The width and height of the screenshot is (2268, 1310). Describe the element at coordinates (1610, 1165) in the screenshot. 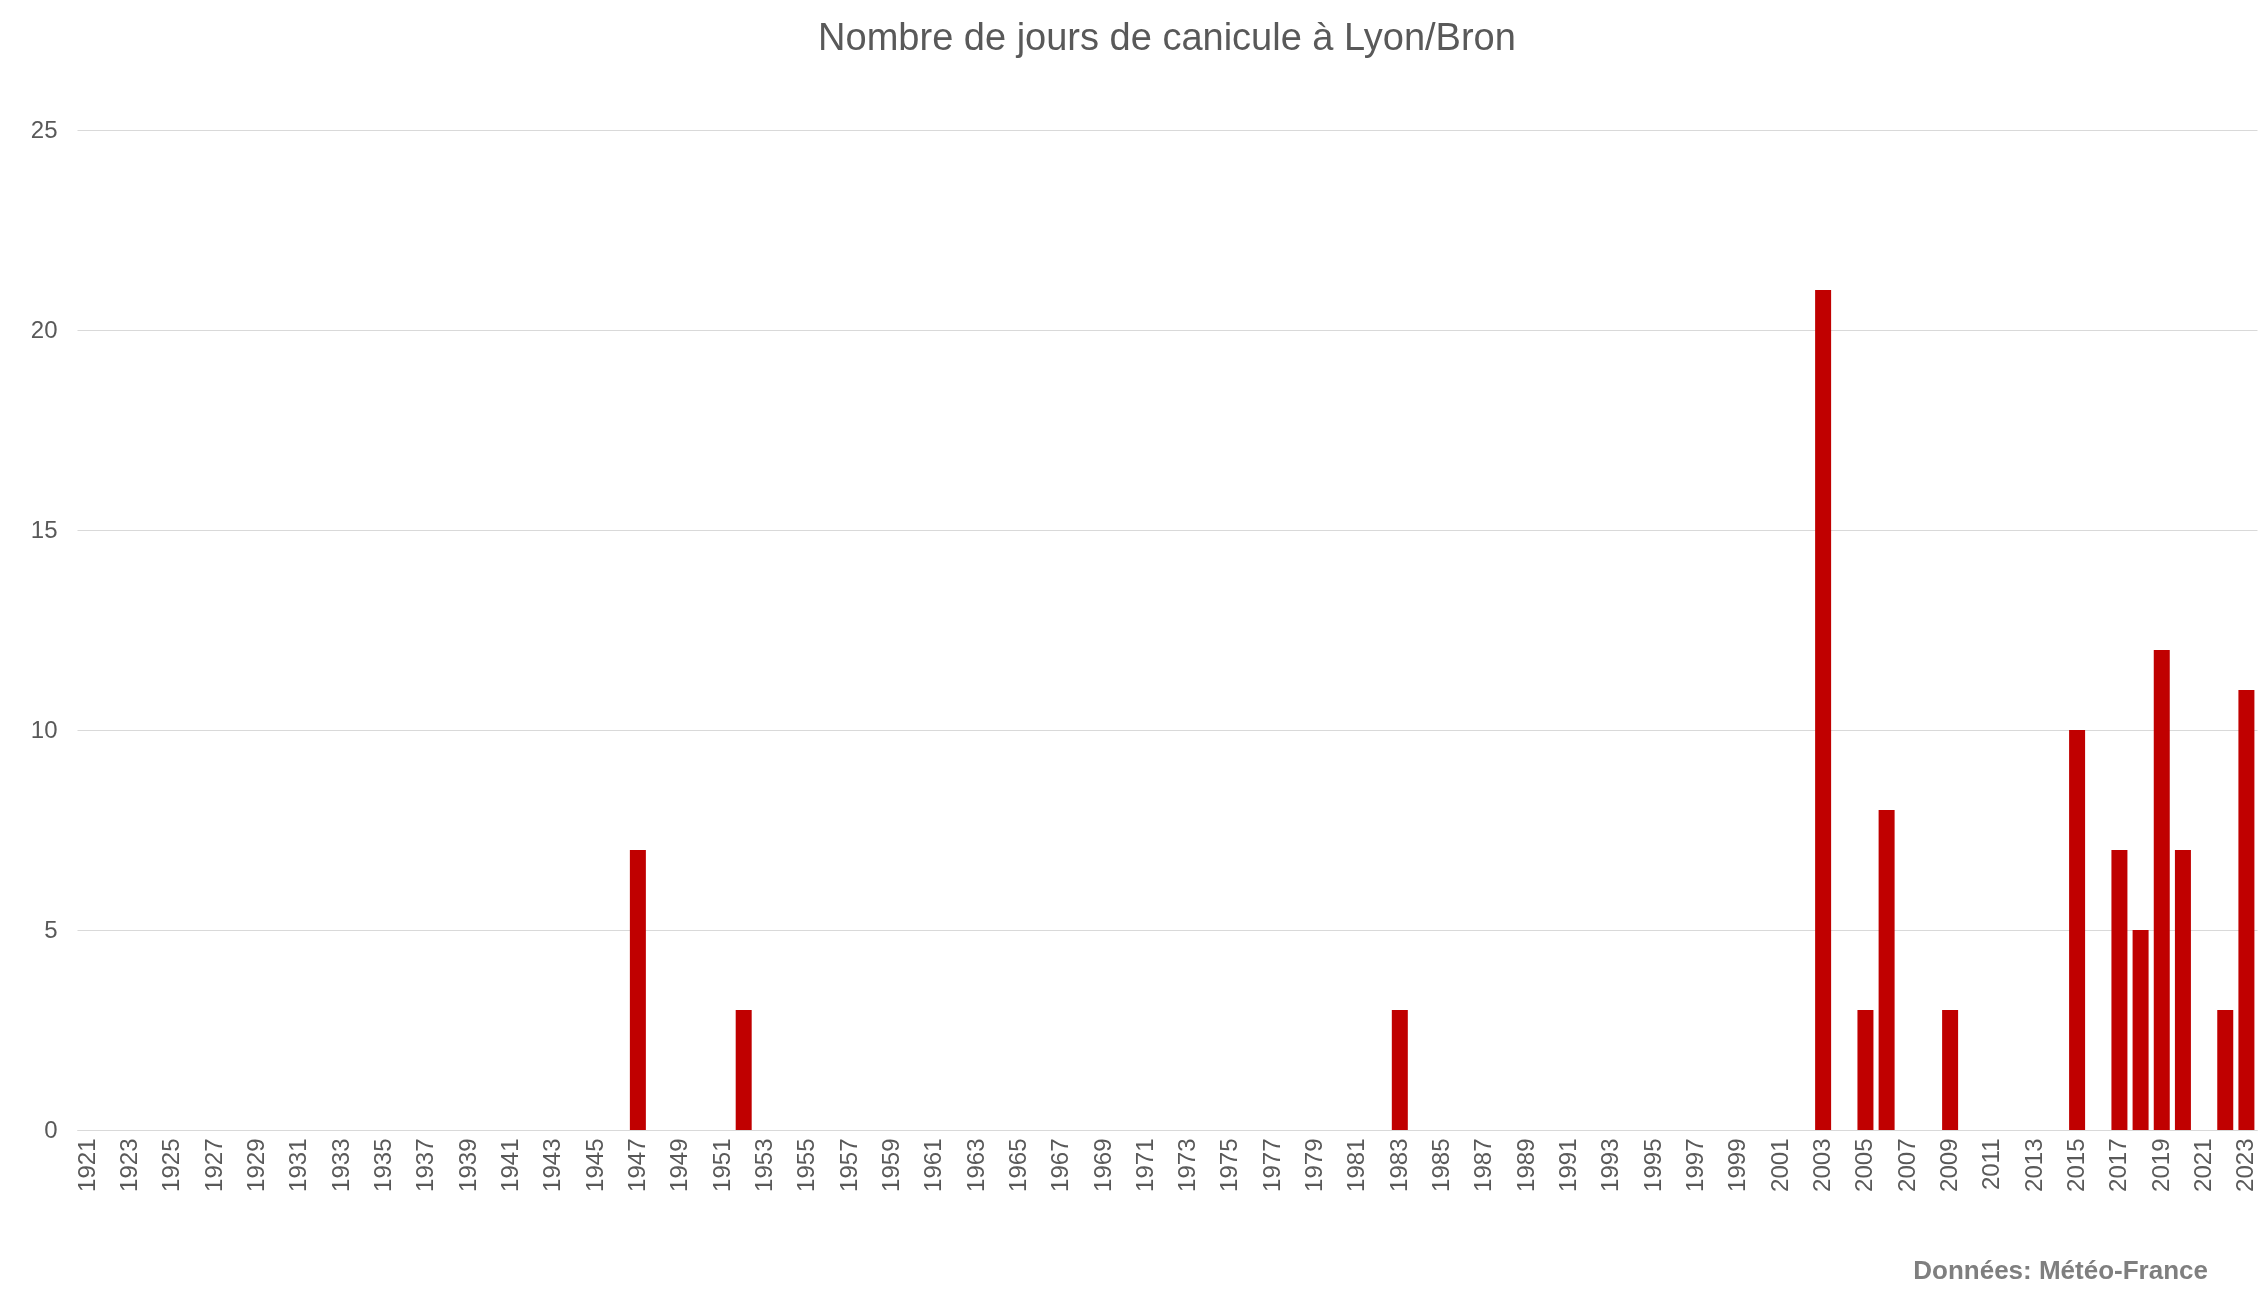

I see `x-tick-label: 1993` at that location.